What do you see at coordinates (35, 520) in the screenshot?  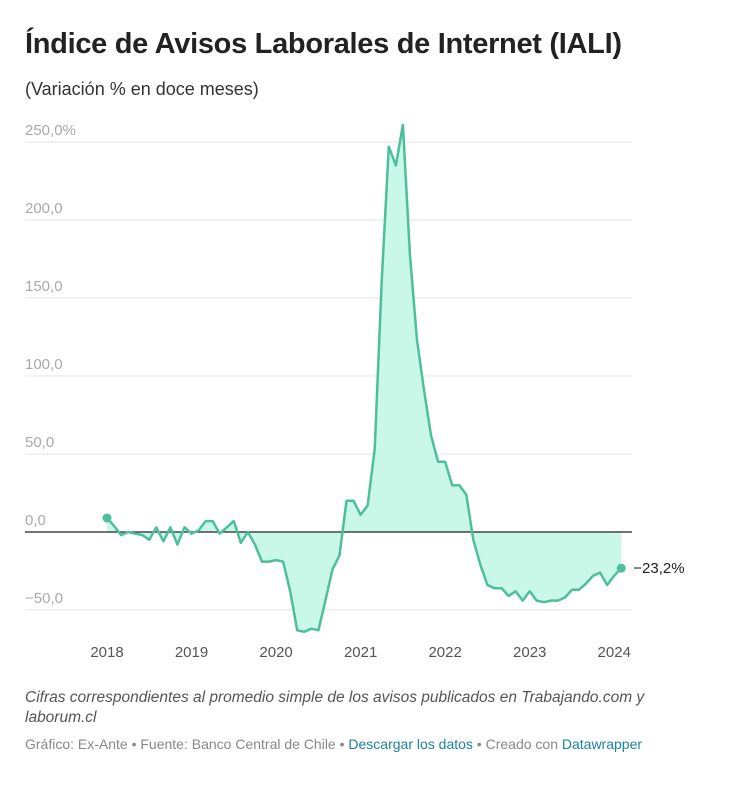 I see `y-tick-label: 0,0` at bounding box center [35, 520].